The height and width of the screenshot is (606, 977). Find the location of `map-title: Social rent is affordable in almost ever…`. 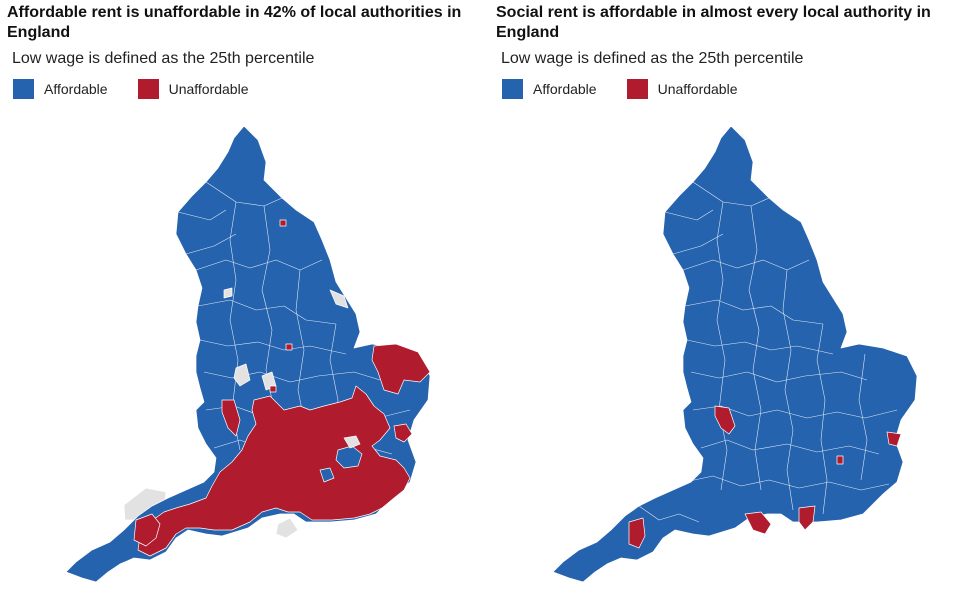

map-title: Social rent is affordable in almost ever… is located at coordinates (713, 22).